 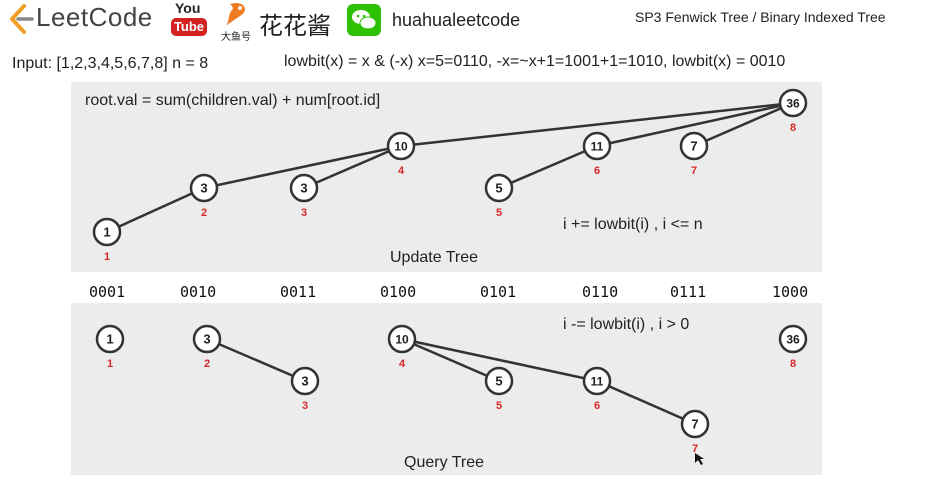 I want to click on query-edges, so click(x=451, y=381).